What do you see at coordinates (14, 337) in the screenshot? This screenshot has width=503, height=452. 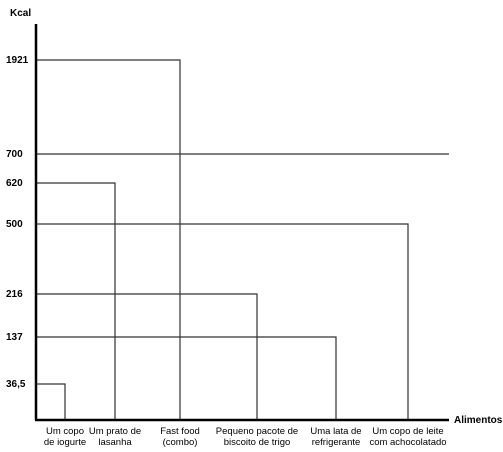 I see `y-tick-label-4: 137` at bounding box center [14, 337].